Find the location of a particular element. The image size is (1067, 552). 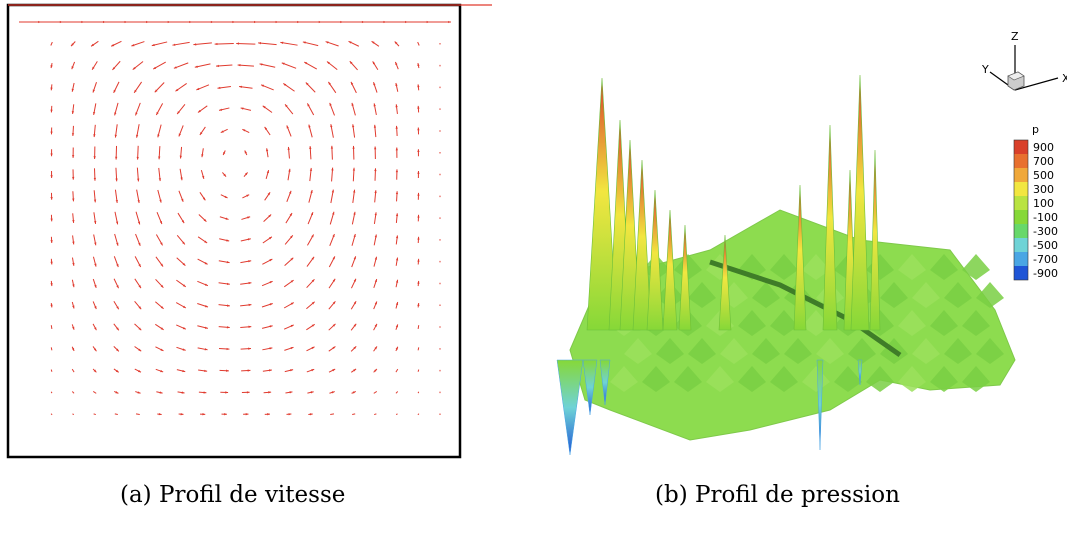

orientation-axes-icon: Z Y X is located at coordinates (1024, 60).